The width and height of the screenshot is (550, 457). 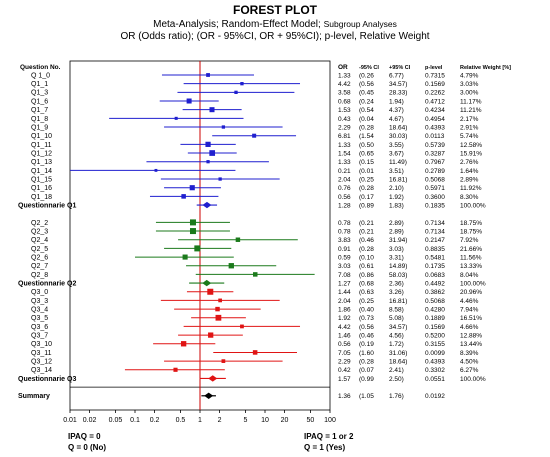 I want to click on row-p-level: 0.5739, so click(x=435, y=145).